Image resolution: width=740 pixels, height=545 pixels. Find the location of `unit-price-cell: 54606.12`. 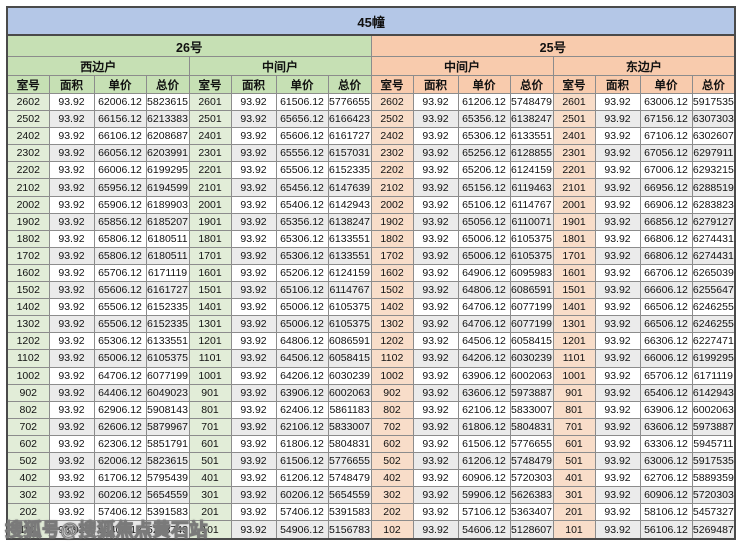

unit-price-cell: 54606.12 is located at coordinates (484, 530).